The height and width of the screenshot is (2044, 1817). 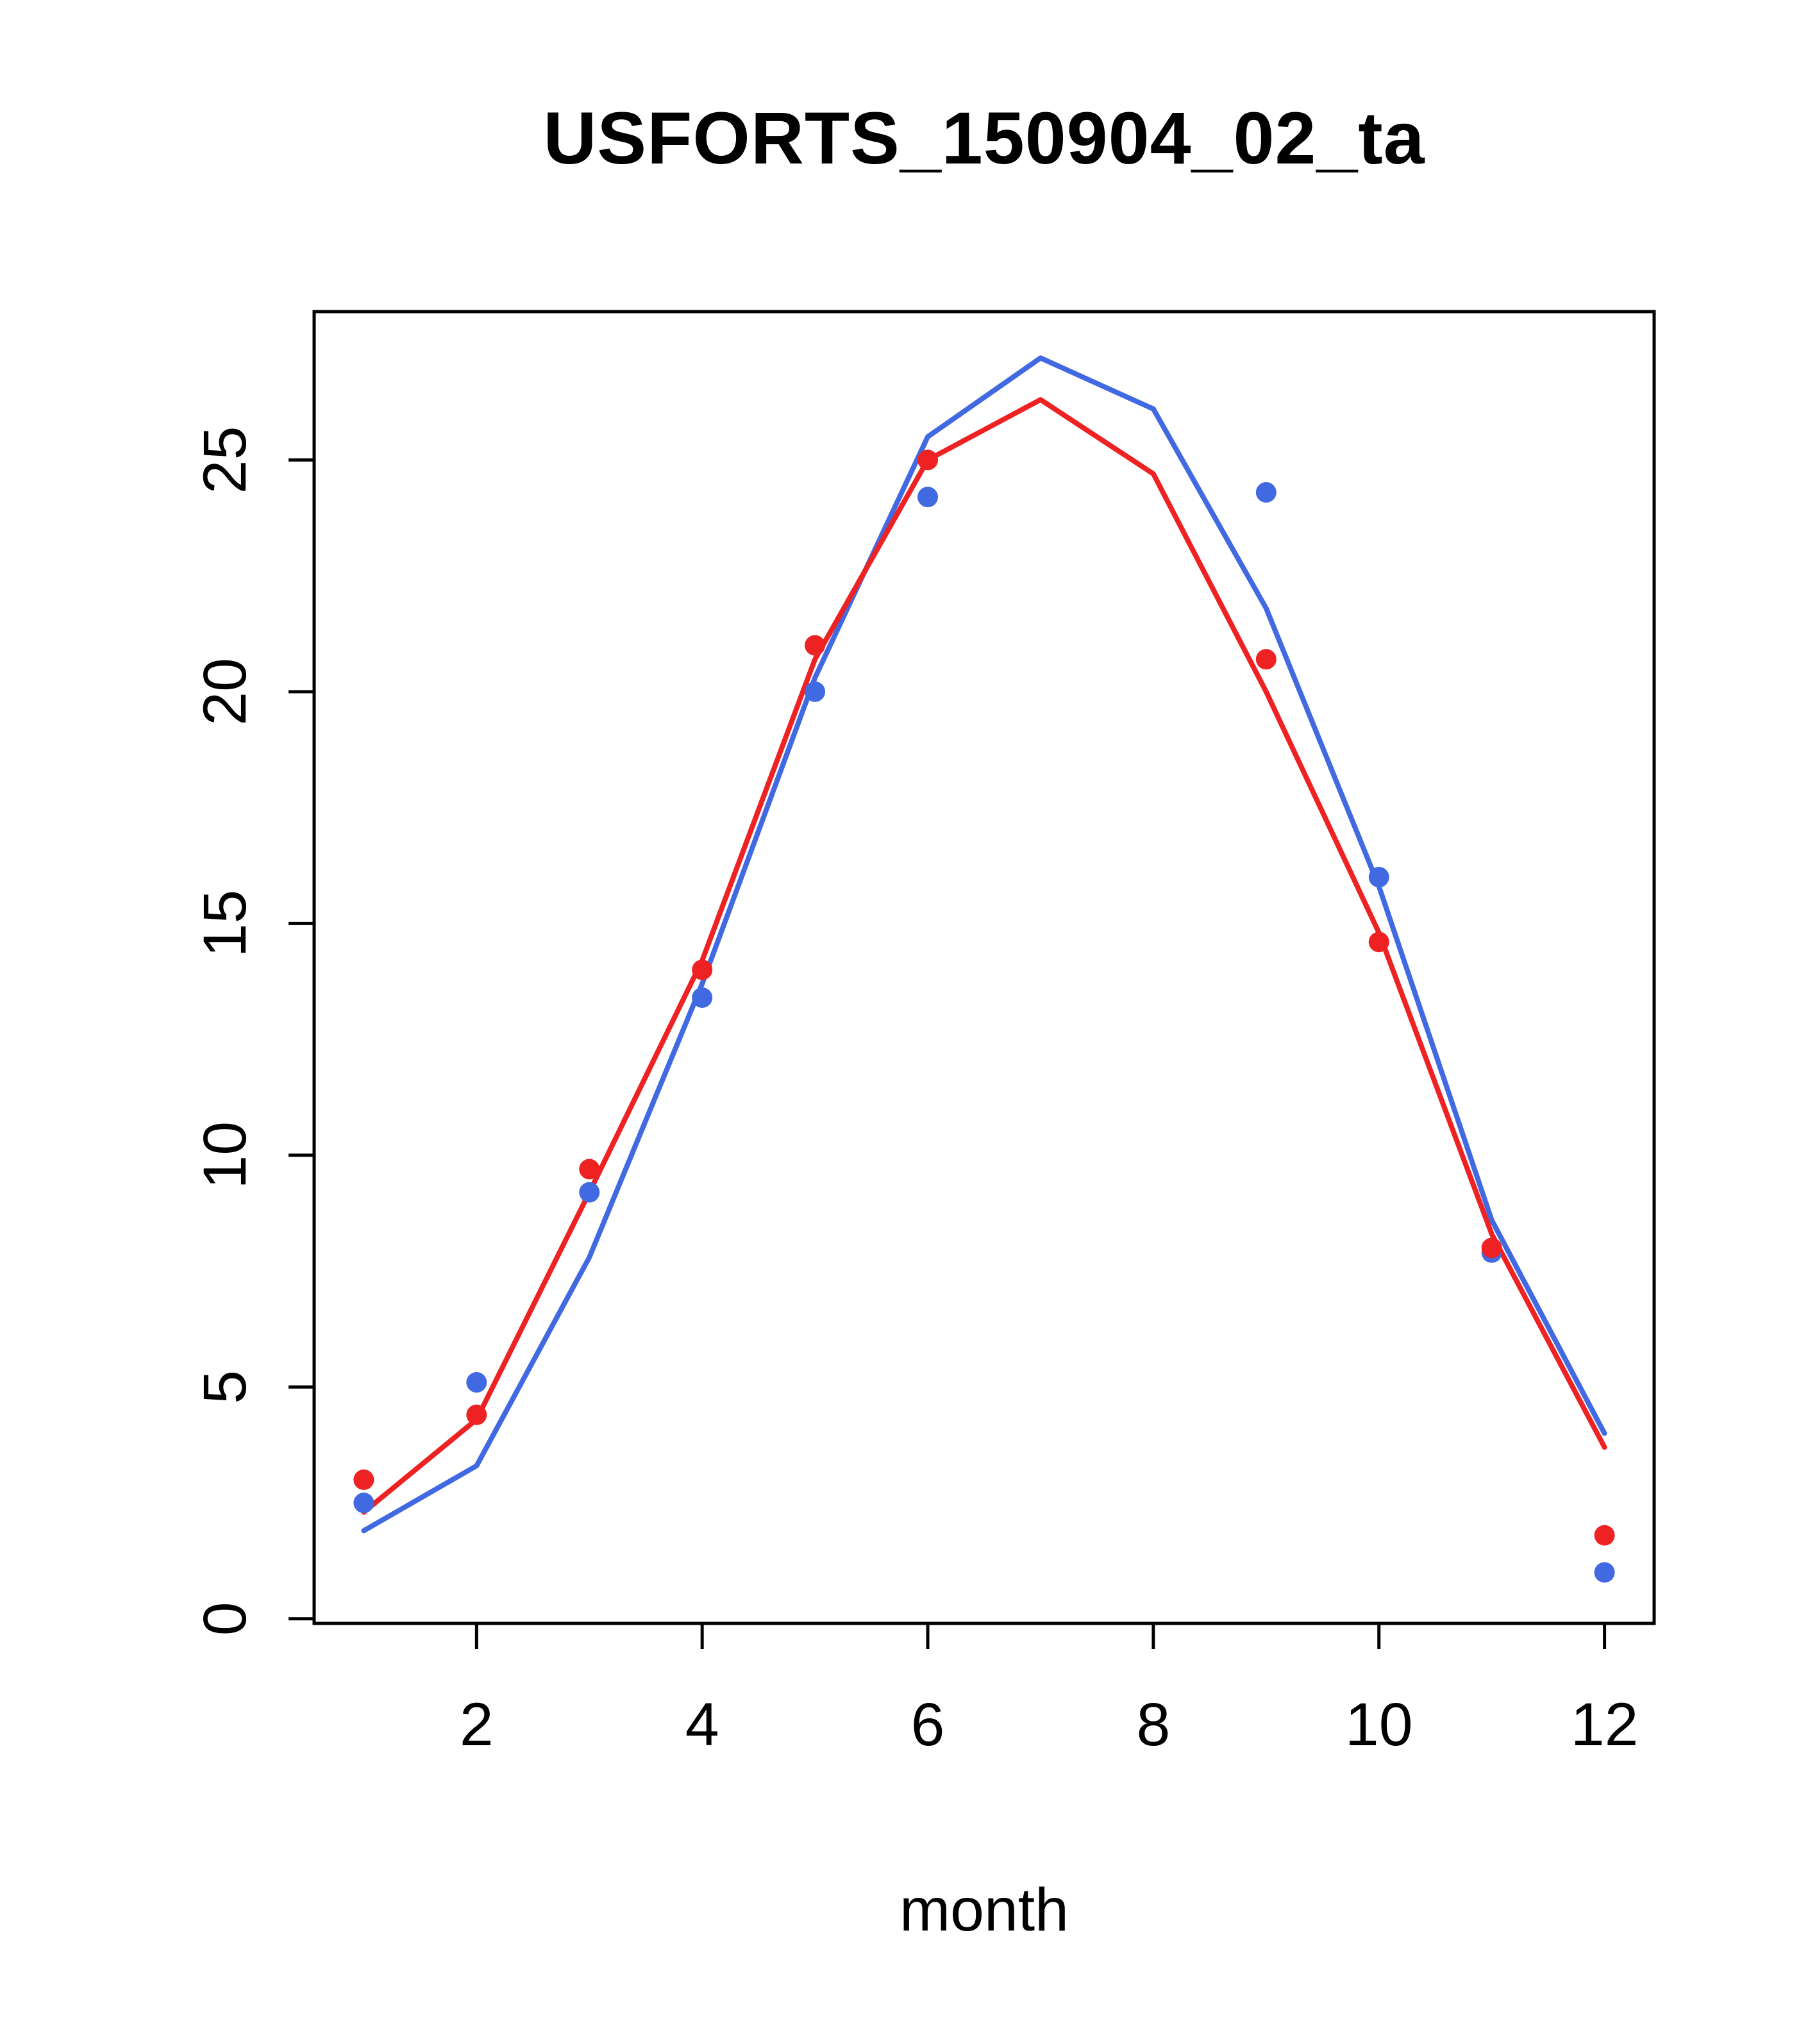 I want to click on y-tick-label: 25, so click(x=225, y=460).